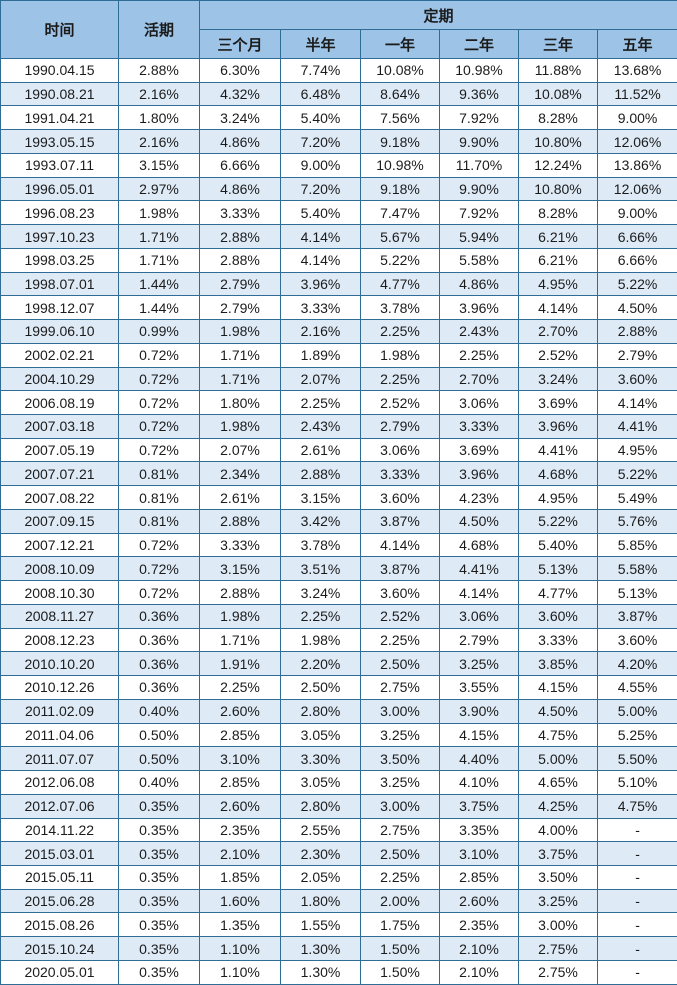  I want to click on col-header-term: 三个月, so click(240, 44).